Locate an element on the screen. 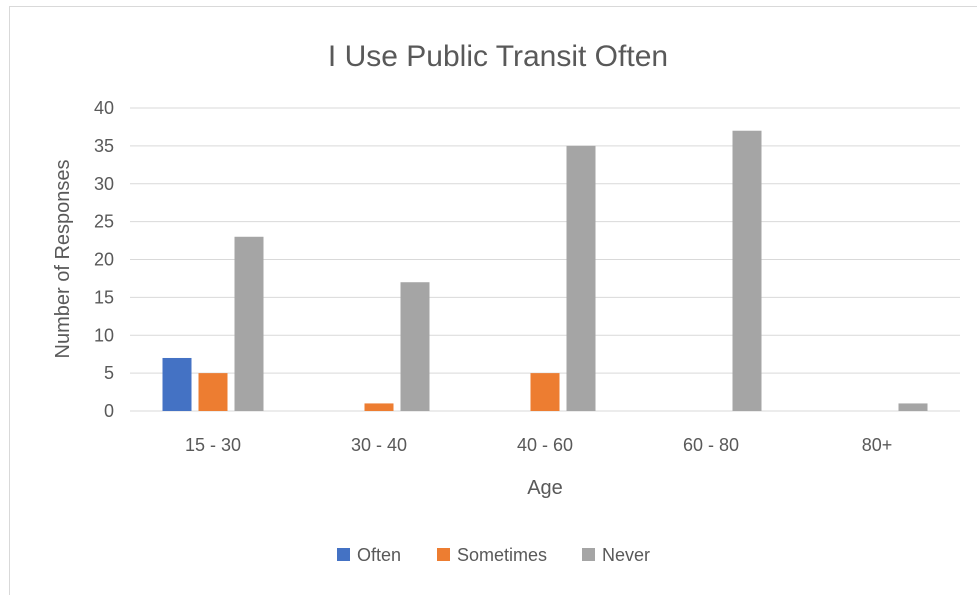 The image size is (977, 595). legend-swatch-often is located at coordinates (343, 554).